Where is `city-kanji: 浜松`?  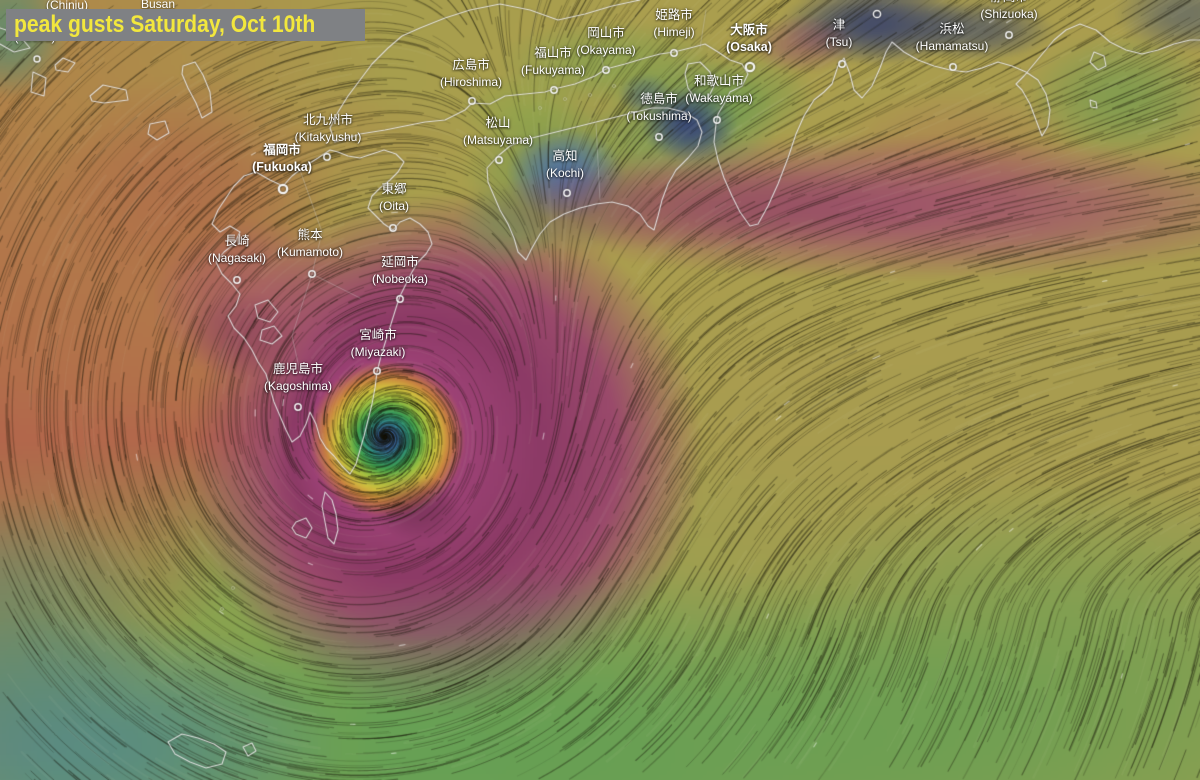 city-kanji: 浜松 is located at coordinates (952, 28).